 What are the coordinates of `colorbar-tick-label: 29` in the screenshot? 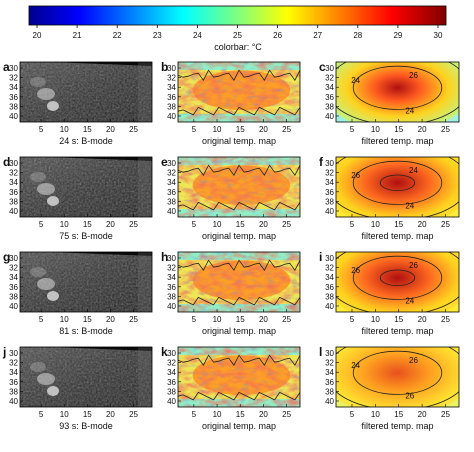 It's located at (397, 35).